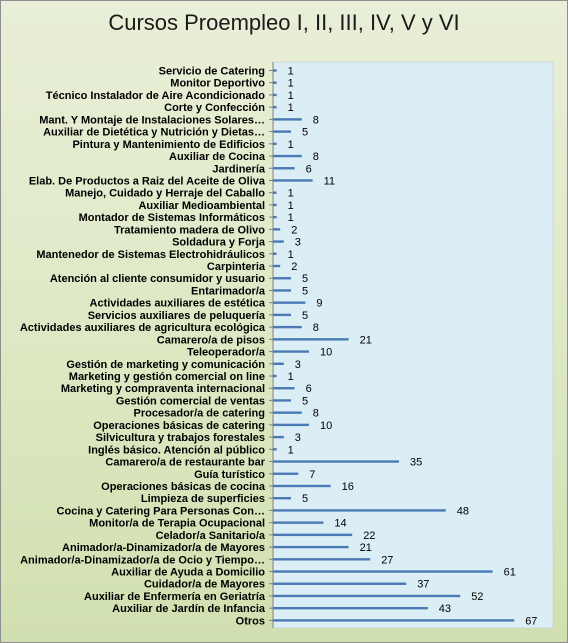  What do you see at coordinates (477, 597) in the screenshot?
I see `data-label: 52` at bounding box center [477, 597].